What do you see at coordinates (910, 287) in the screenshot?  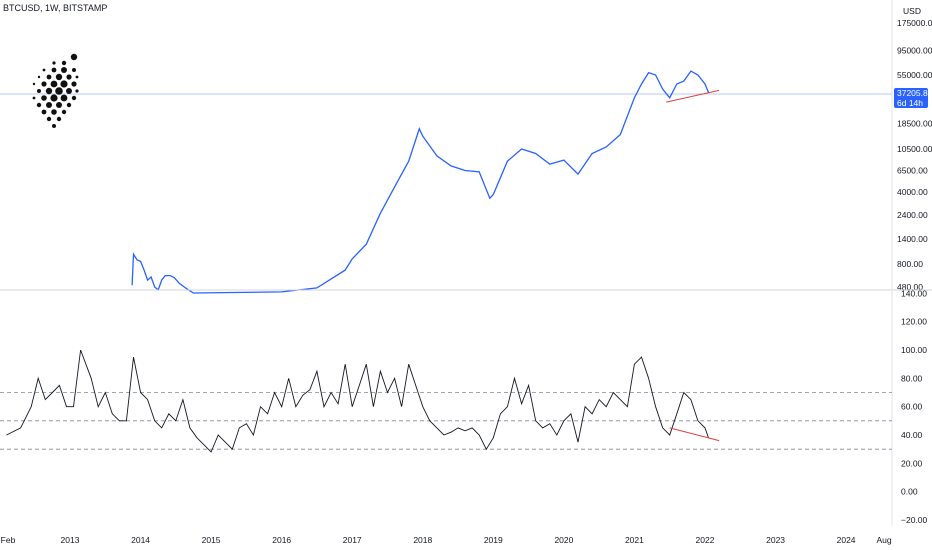 I see `price-tick-label: 480.00` at bounding box center [910, 287].